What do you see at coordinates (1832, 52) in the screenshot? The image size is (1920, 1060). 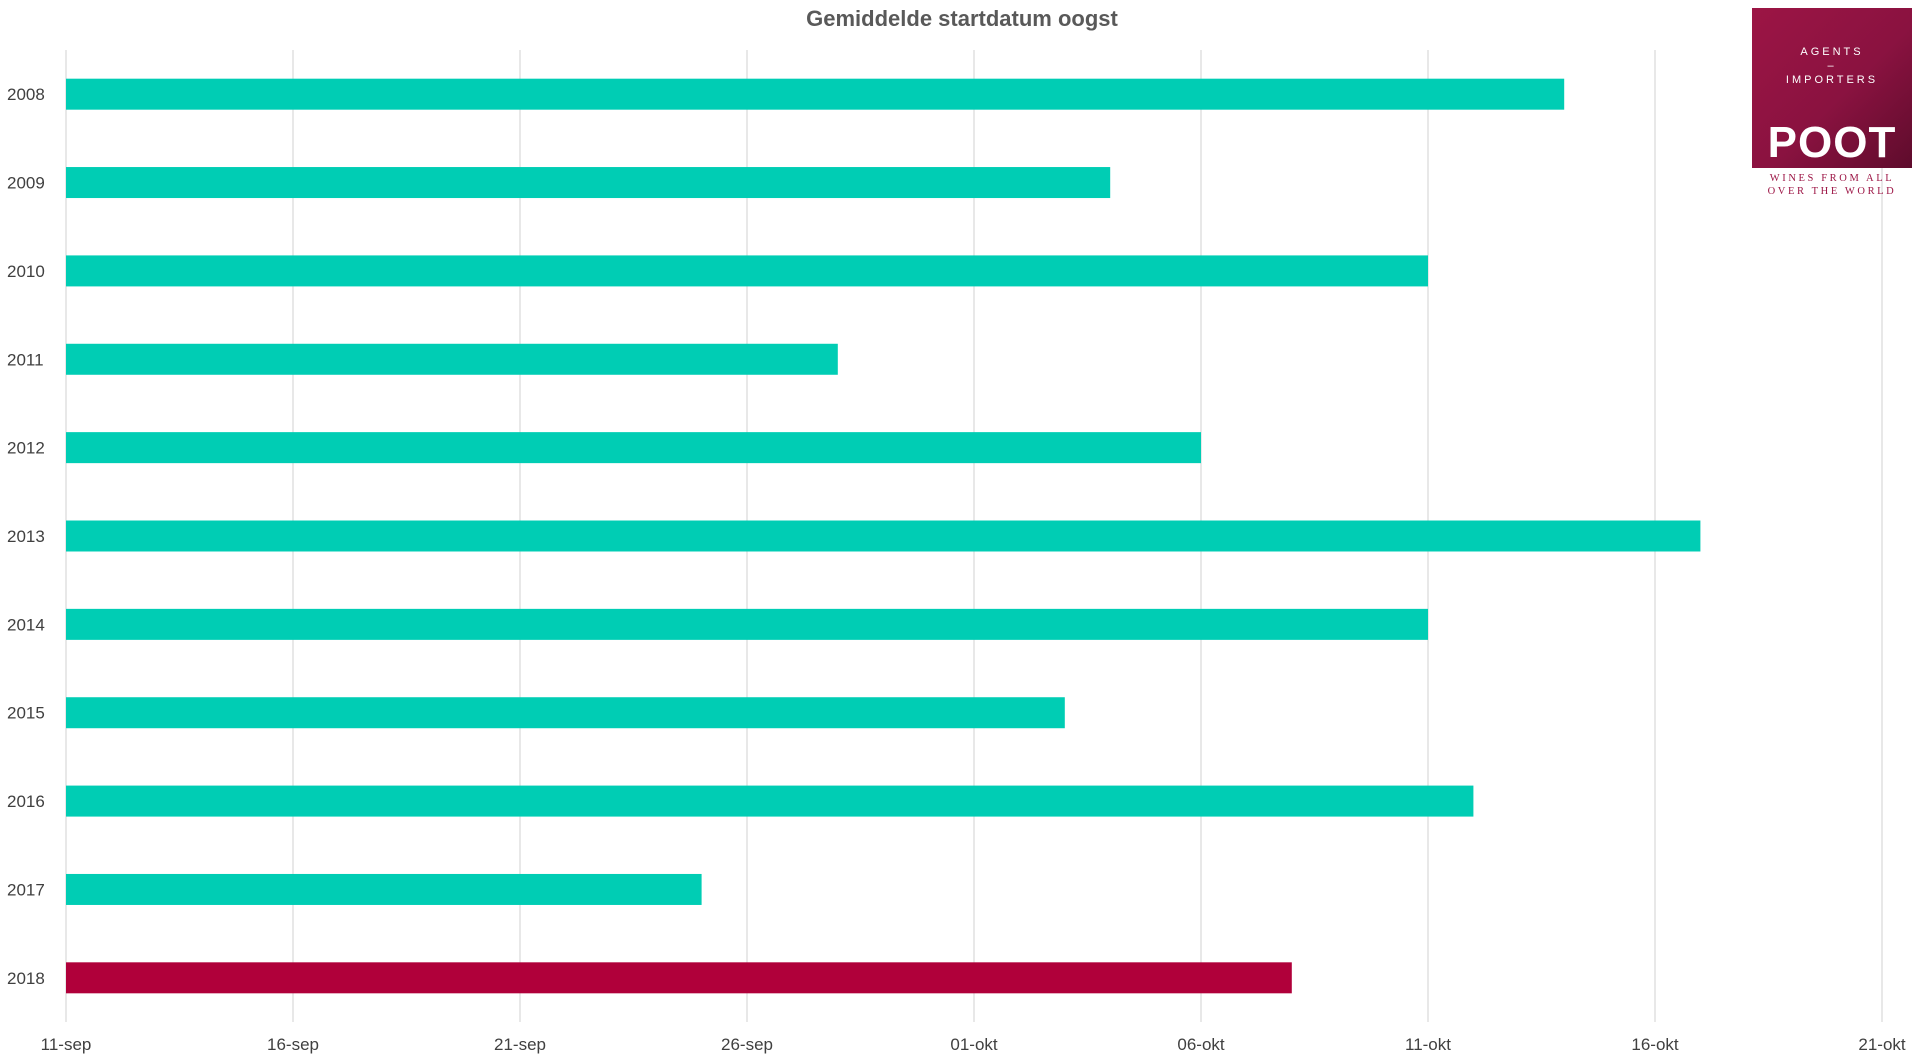 I see `logo-line-agents: AGENTS` at bounding box center [1832, 52].